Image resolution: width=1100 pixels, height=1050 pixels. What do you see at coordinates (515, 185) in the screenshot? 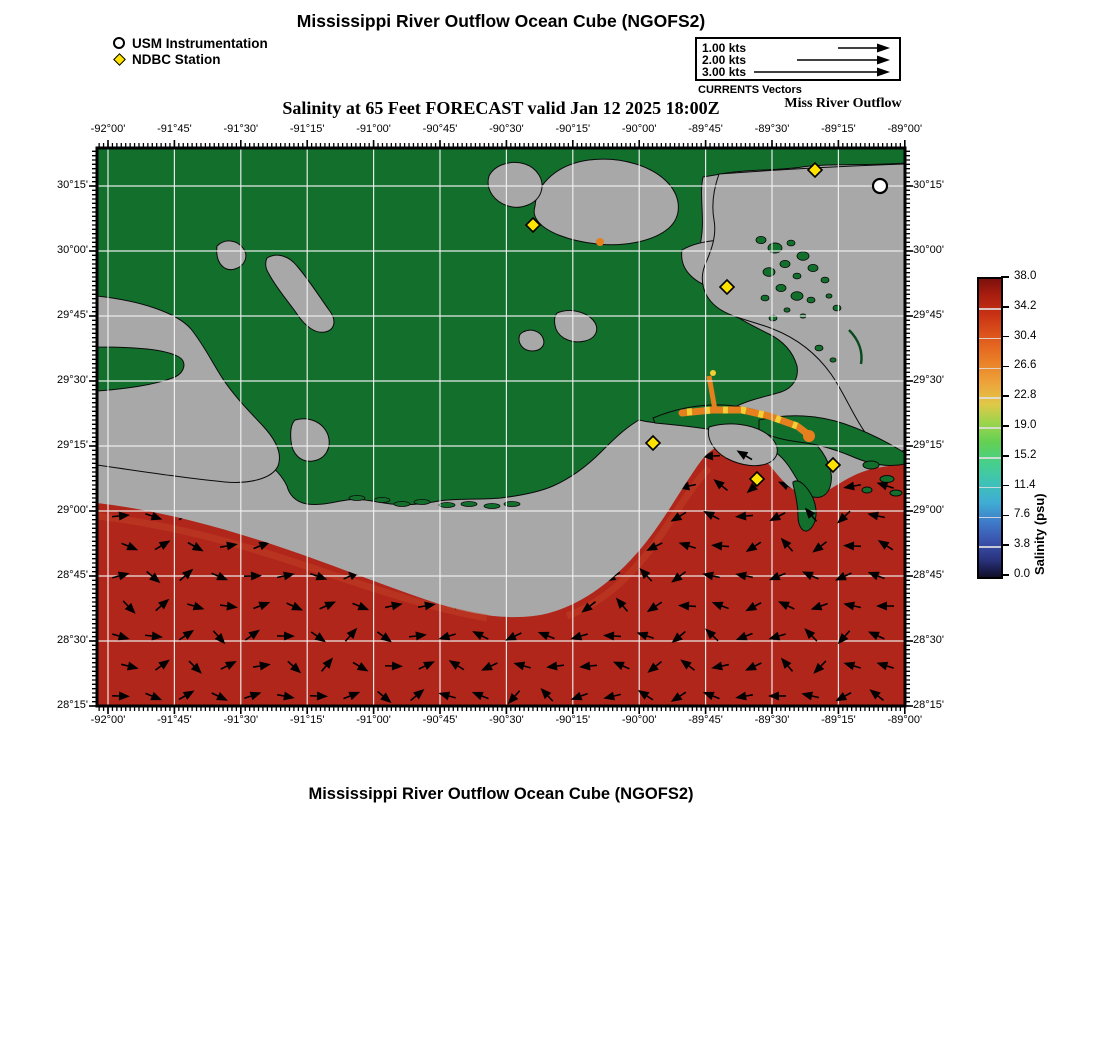
I see `lake-maurepas` at bounding box center [515, 185].